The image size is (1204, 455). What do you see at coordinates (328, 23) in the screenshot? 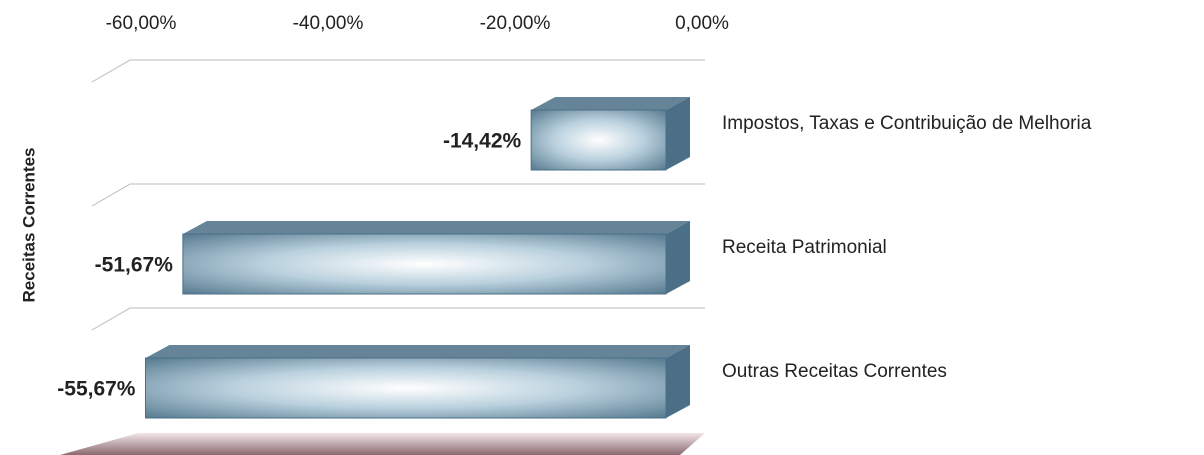
I see `x-tick-label: -40,00%` at bounding box center [328, 23].